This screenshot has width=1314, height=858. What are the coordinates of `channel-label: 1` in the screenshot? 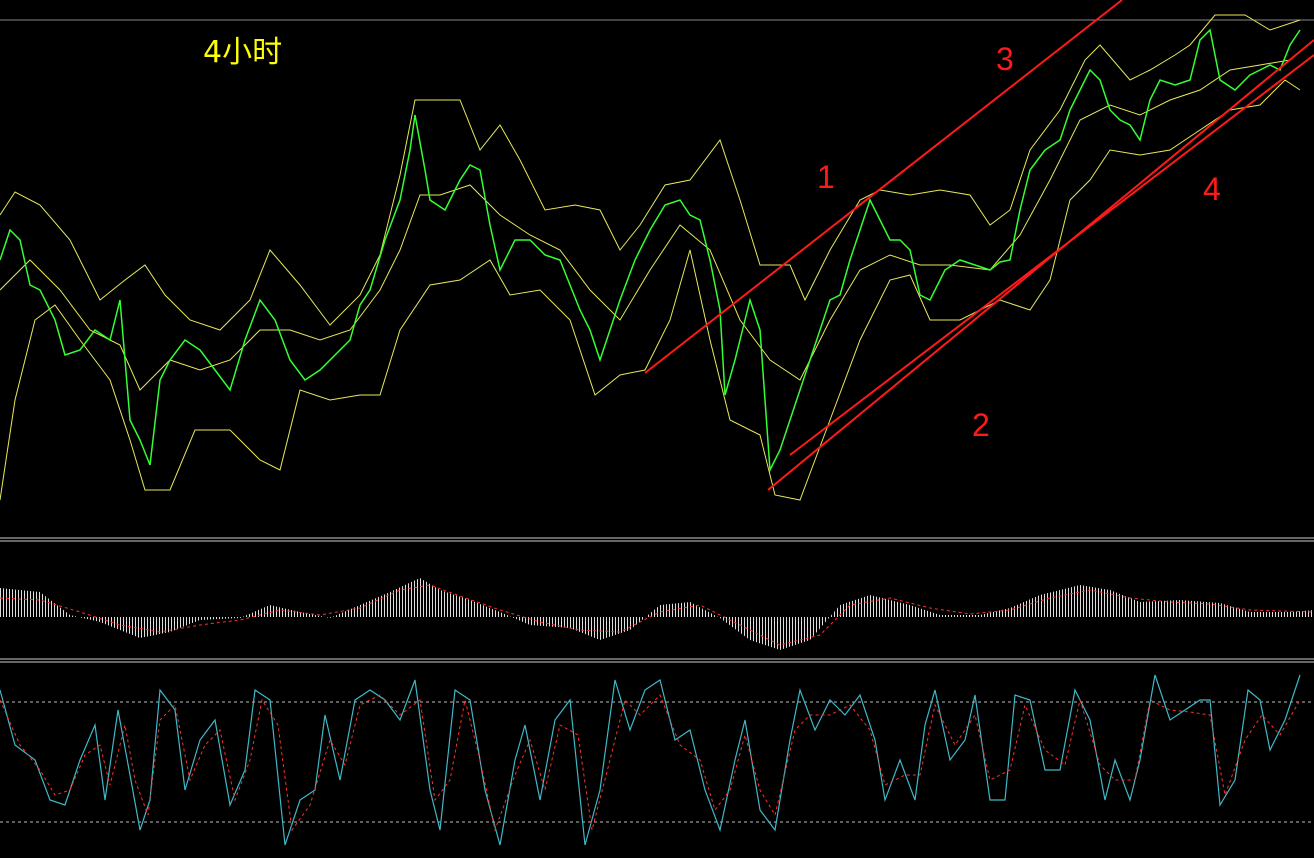 It's located at (826, 177).